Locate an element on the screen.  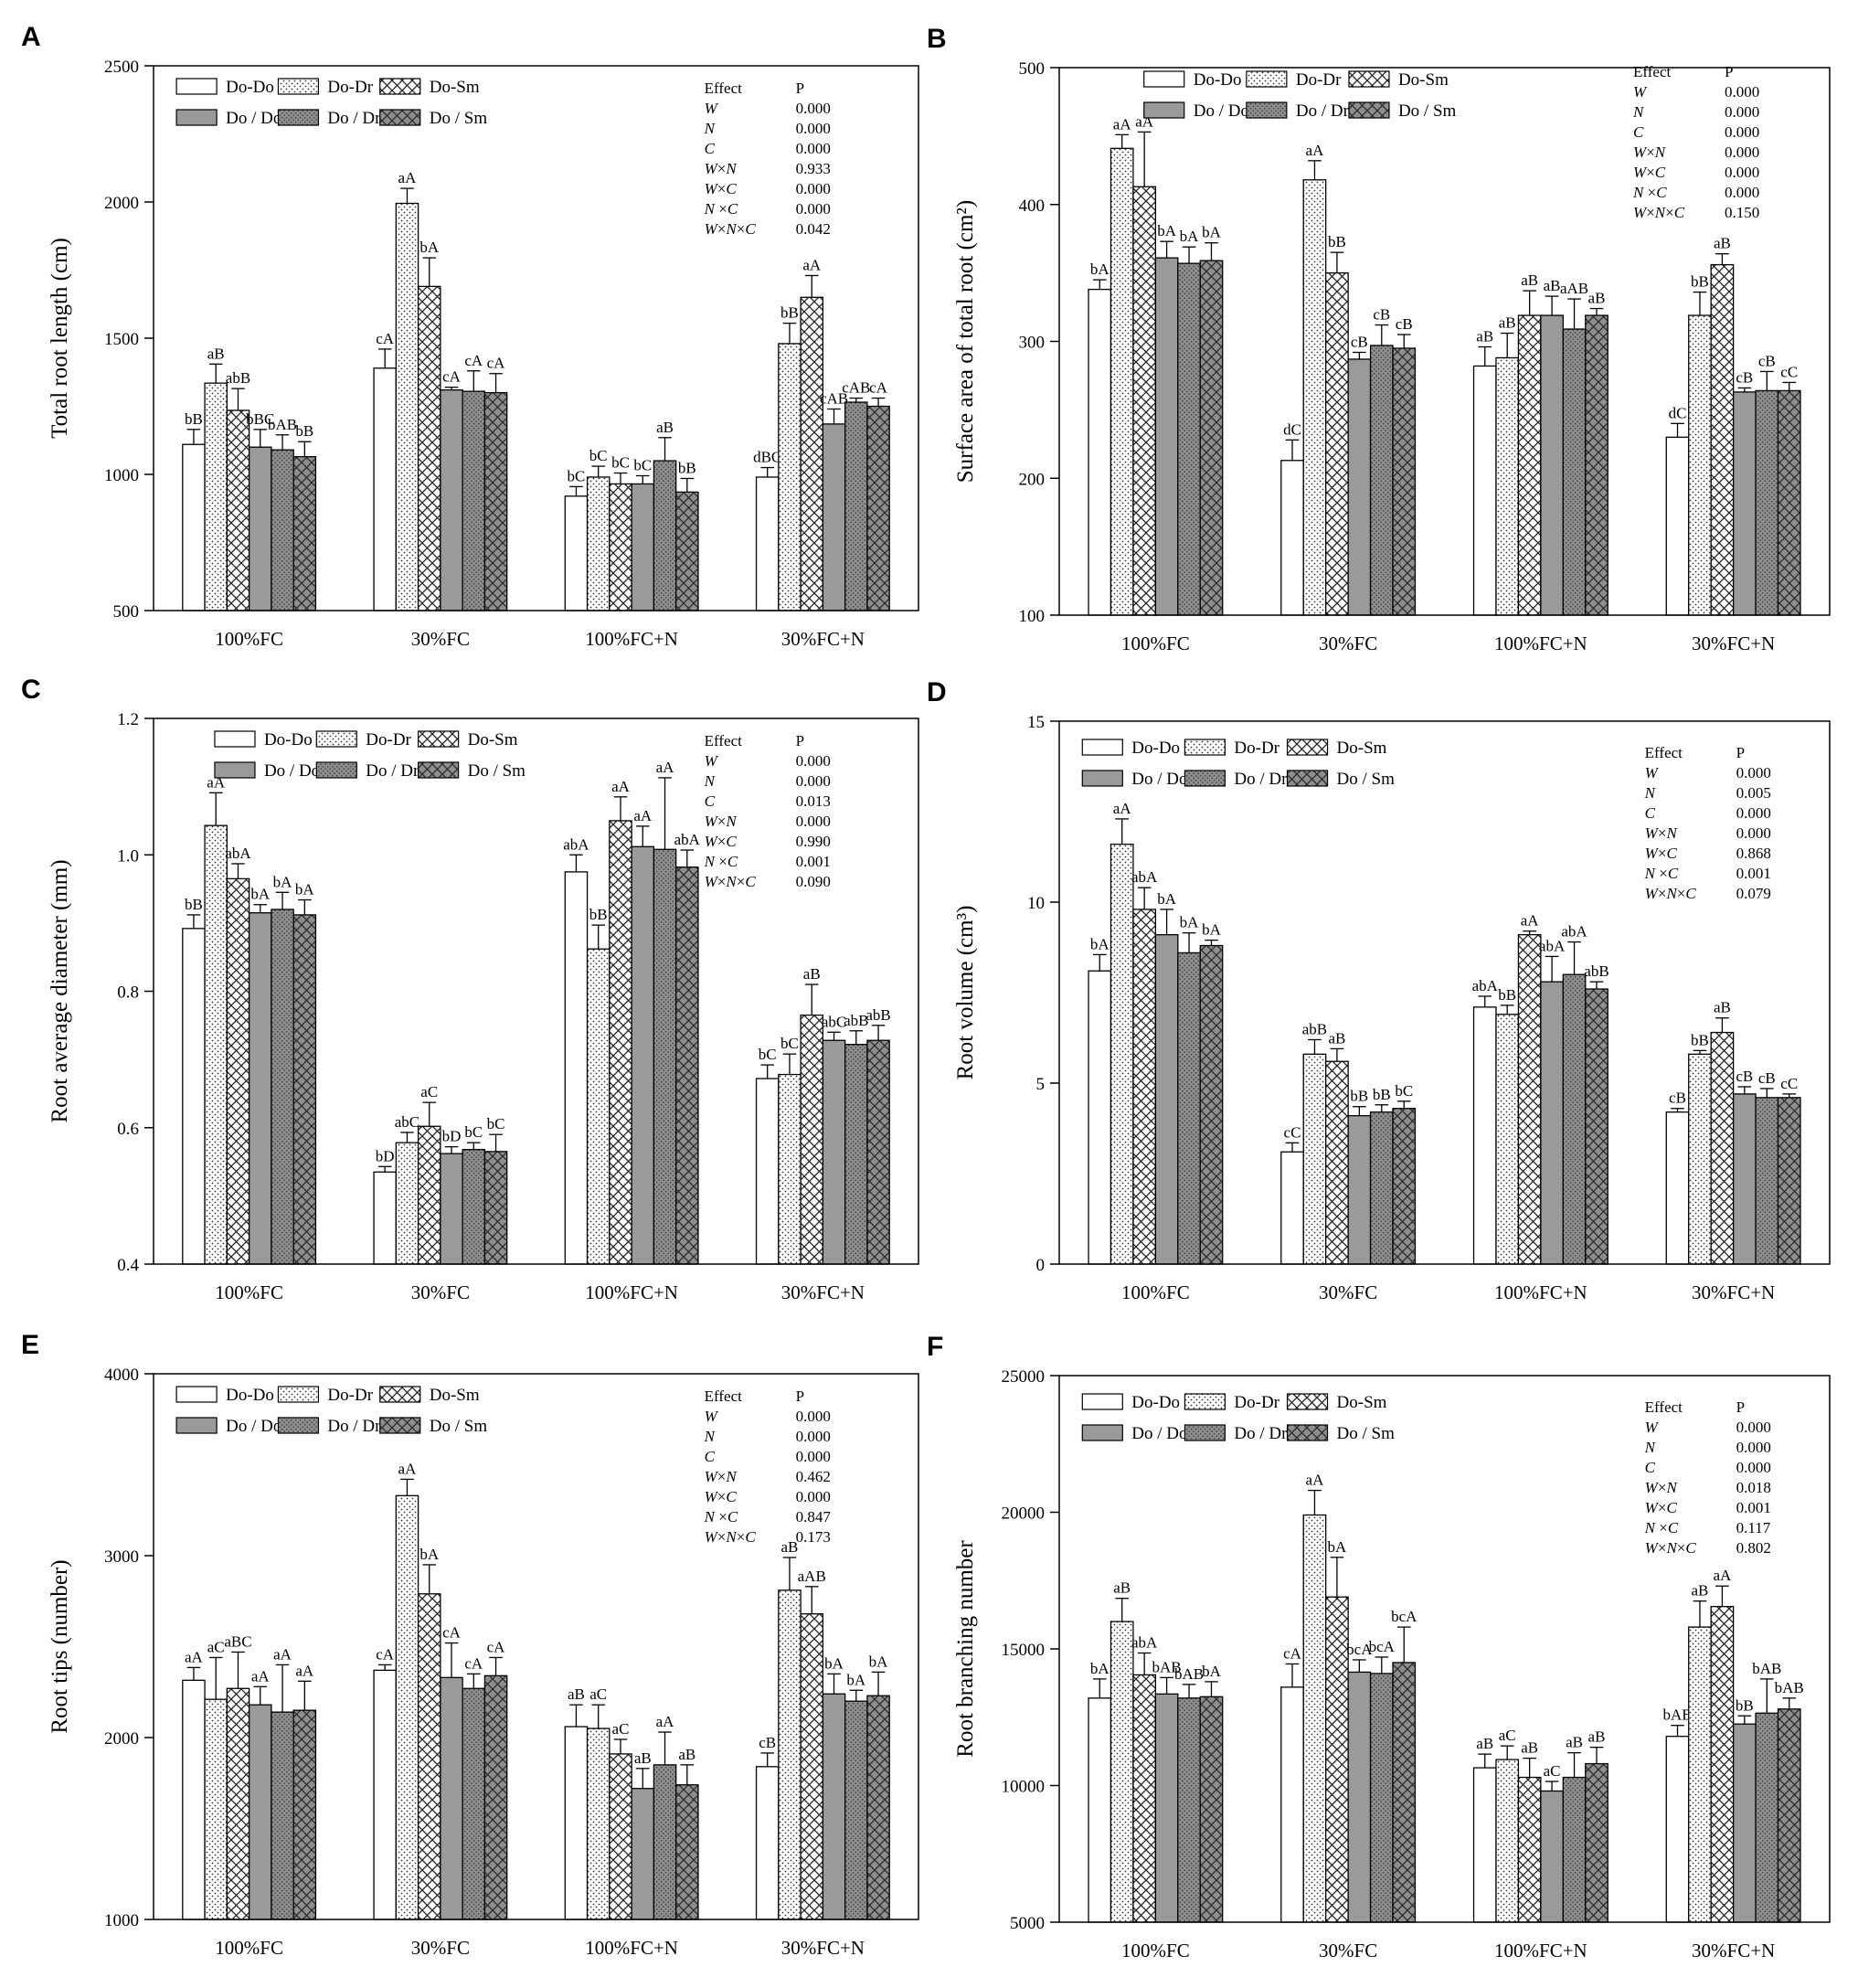
stats-effect-label: N ×C is located at coordinates (1649, 192).